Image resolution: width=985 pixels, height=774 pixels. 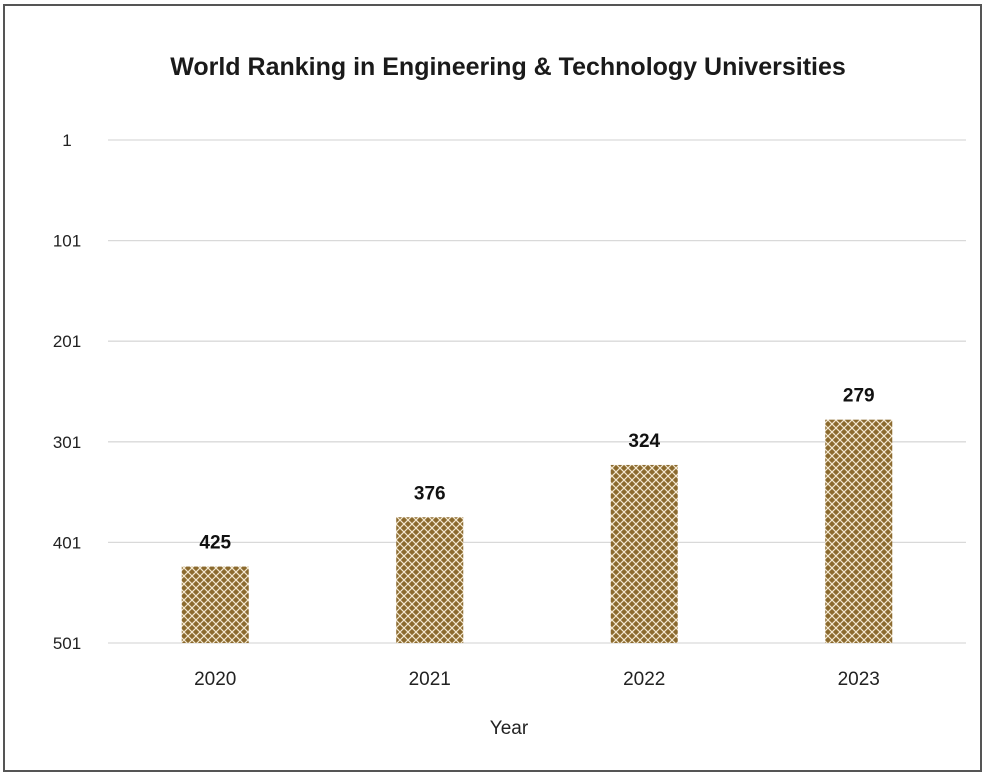 I want to click on y-tick-label: 201, so click(x=67, y=341).